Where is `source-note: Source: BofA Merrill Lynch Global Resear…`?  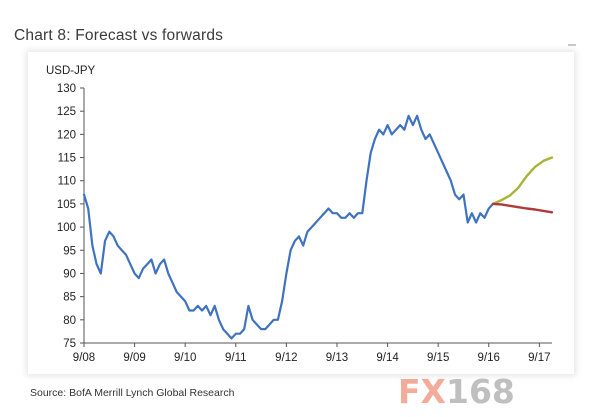
source-note: Source: BofA Merrill Lynch Global Resear… is located at coordinates (132, 393).